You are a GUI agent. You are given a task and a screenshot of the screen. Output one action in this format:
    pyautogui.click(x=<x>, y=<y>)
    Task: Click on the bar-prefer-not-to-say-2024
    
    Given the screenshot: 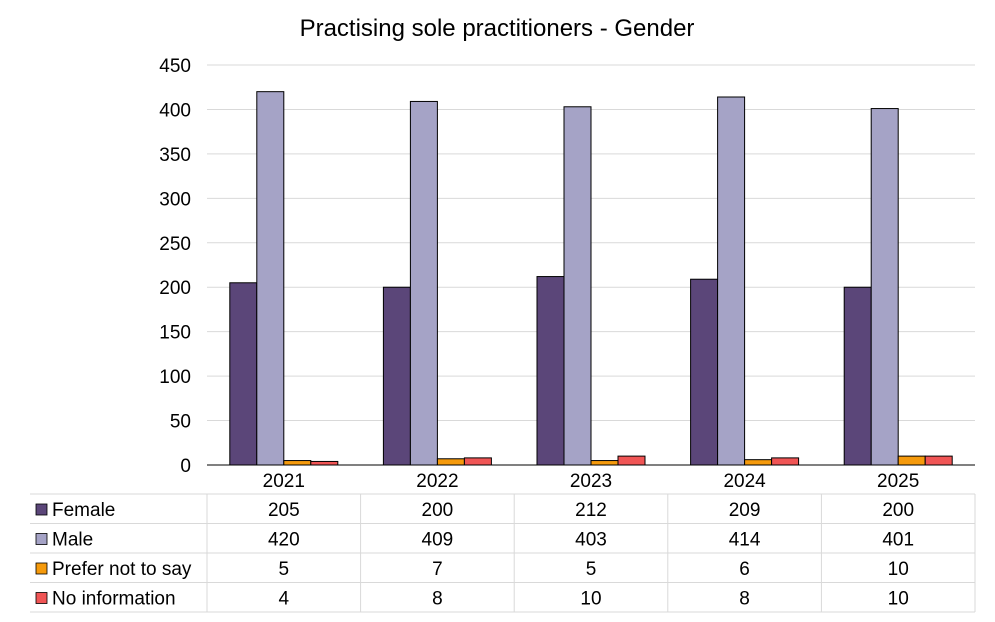 What is the action you would take?
    pyautogui.click(x=758, y=462)
    